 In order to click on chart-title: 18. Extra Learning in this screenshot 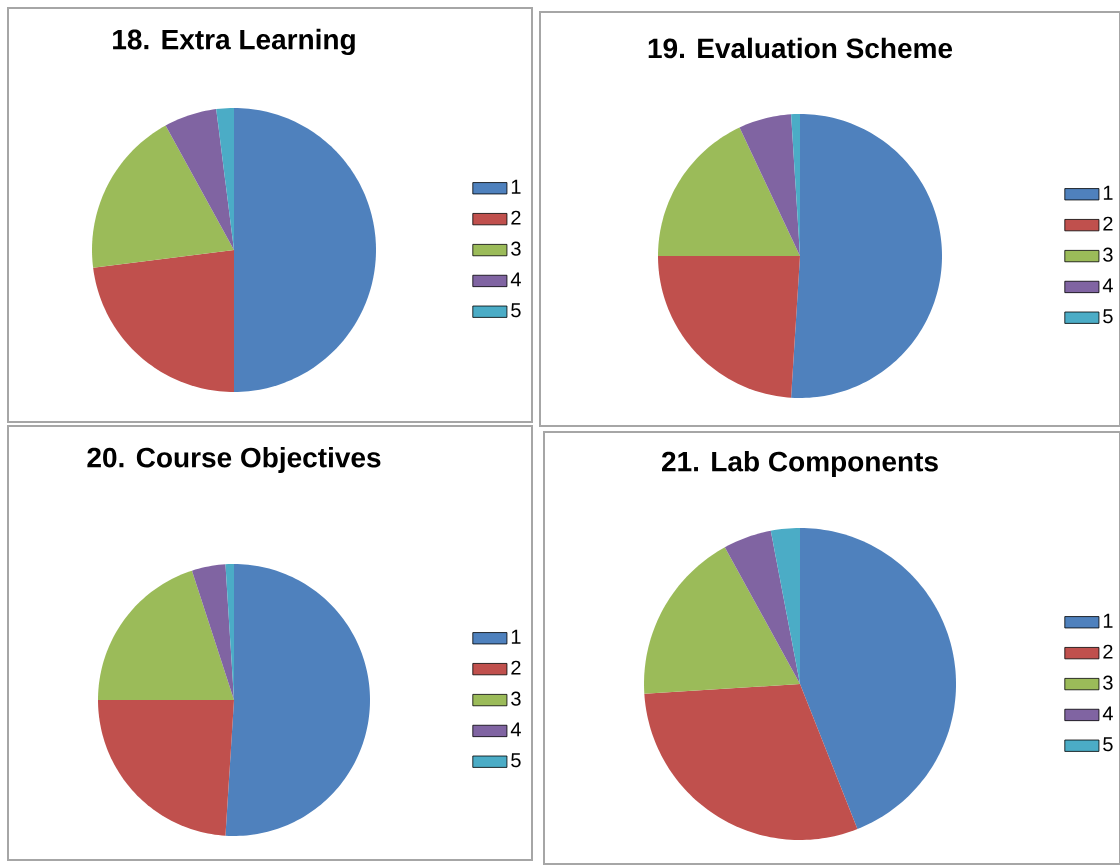, I will do `click(234, 42)`.